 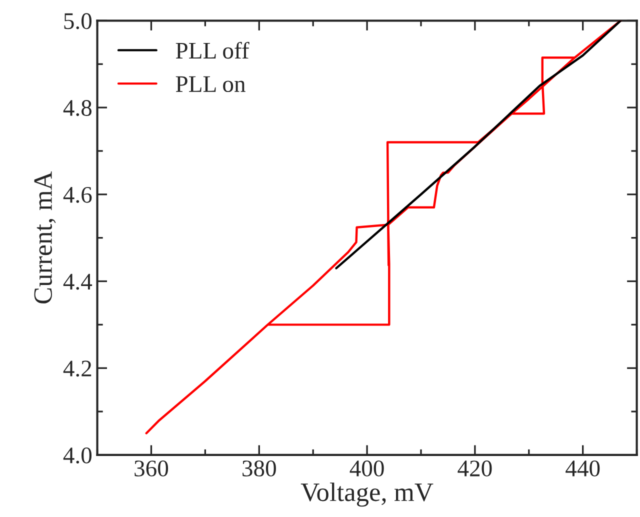 What do you see at coordinates (211, 84) in the screenshot?
I see `legend-label: PLL on` at bounding box center [211, 84].